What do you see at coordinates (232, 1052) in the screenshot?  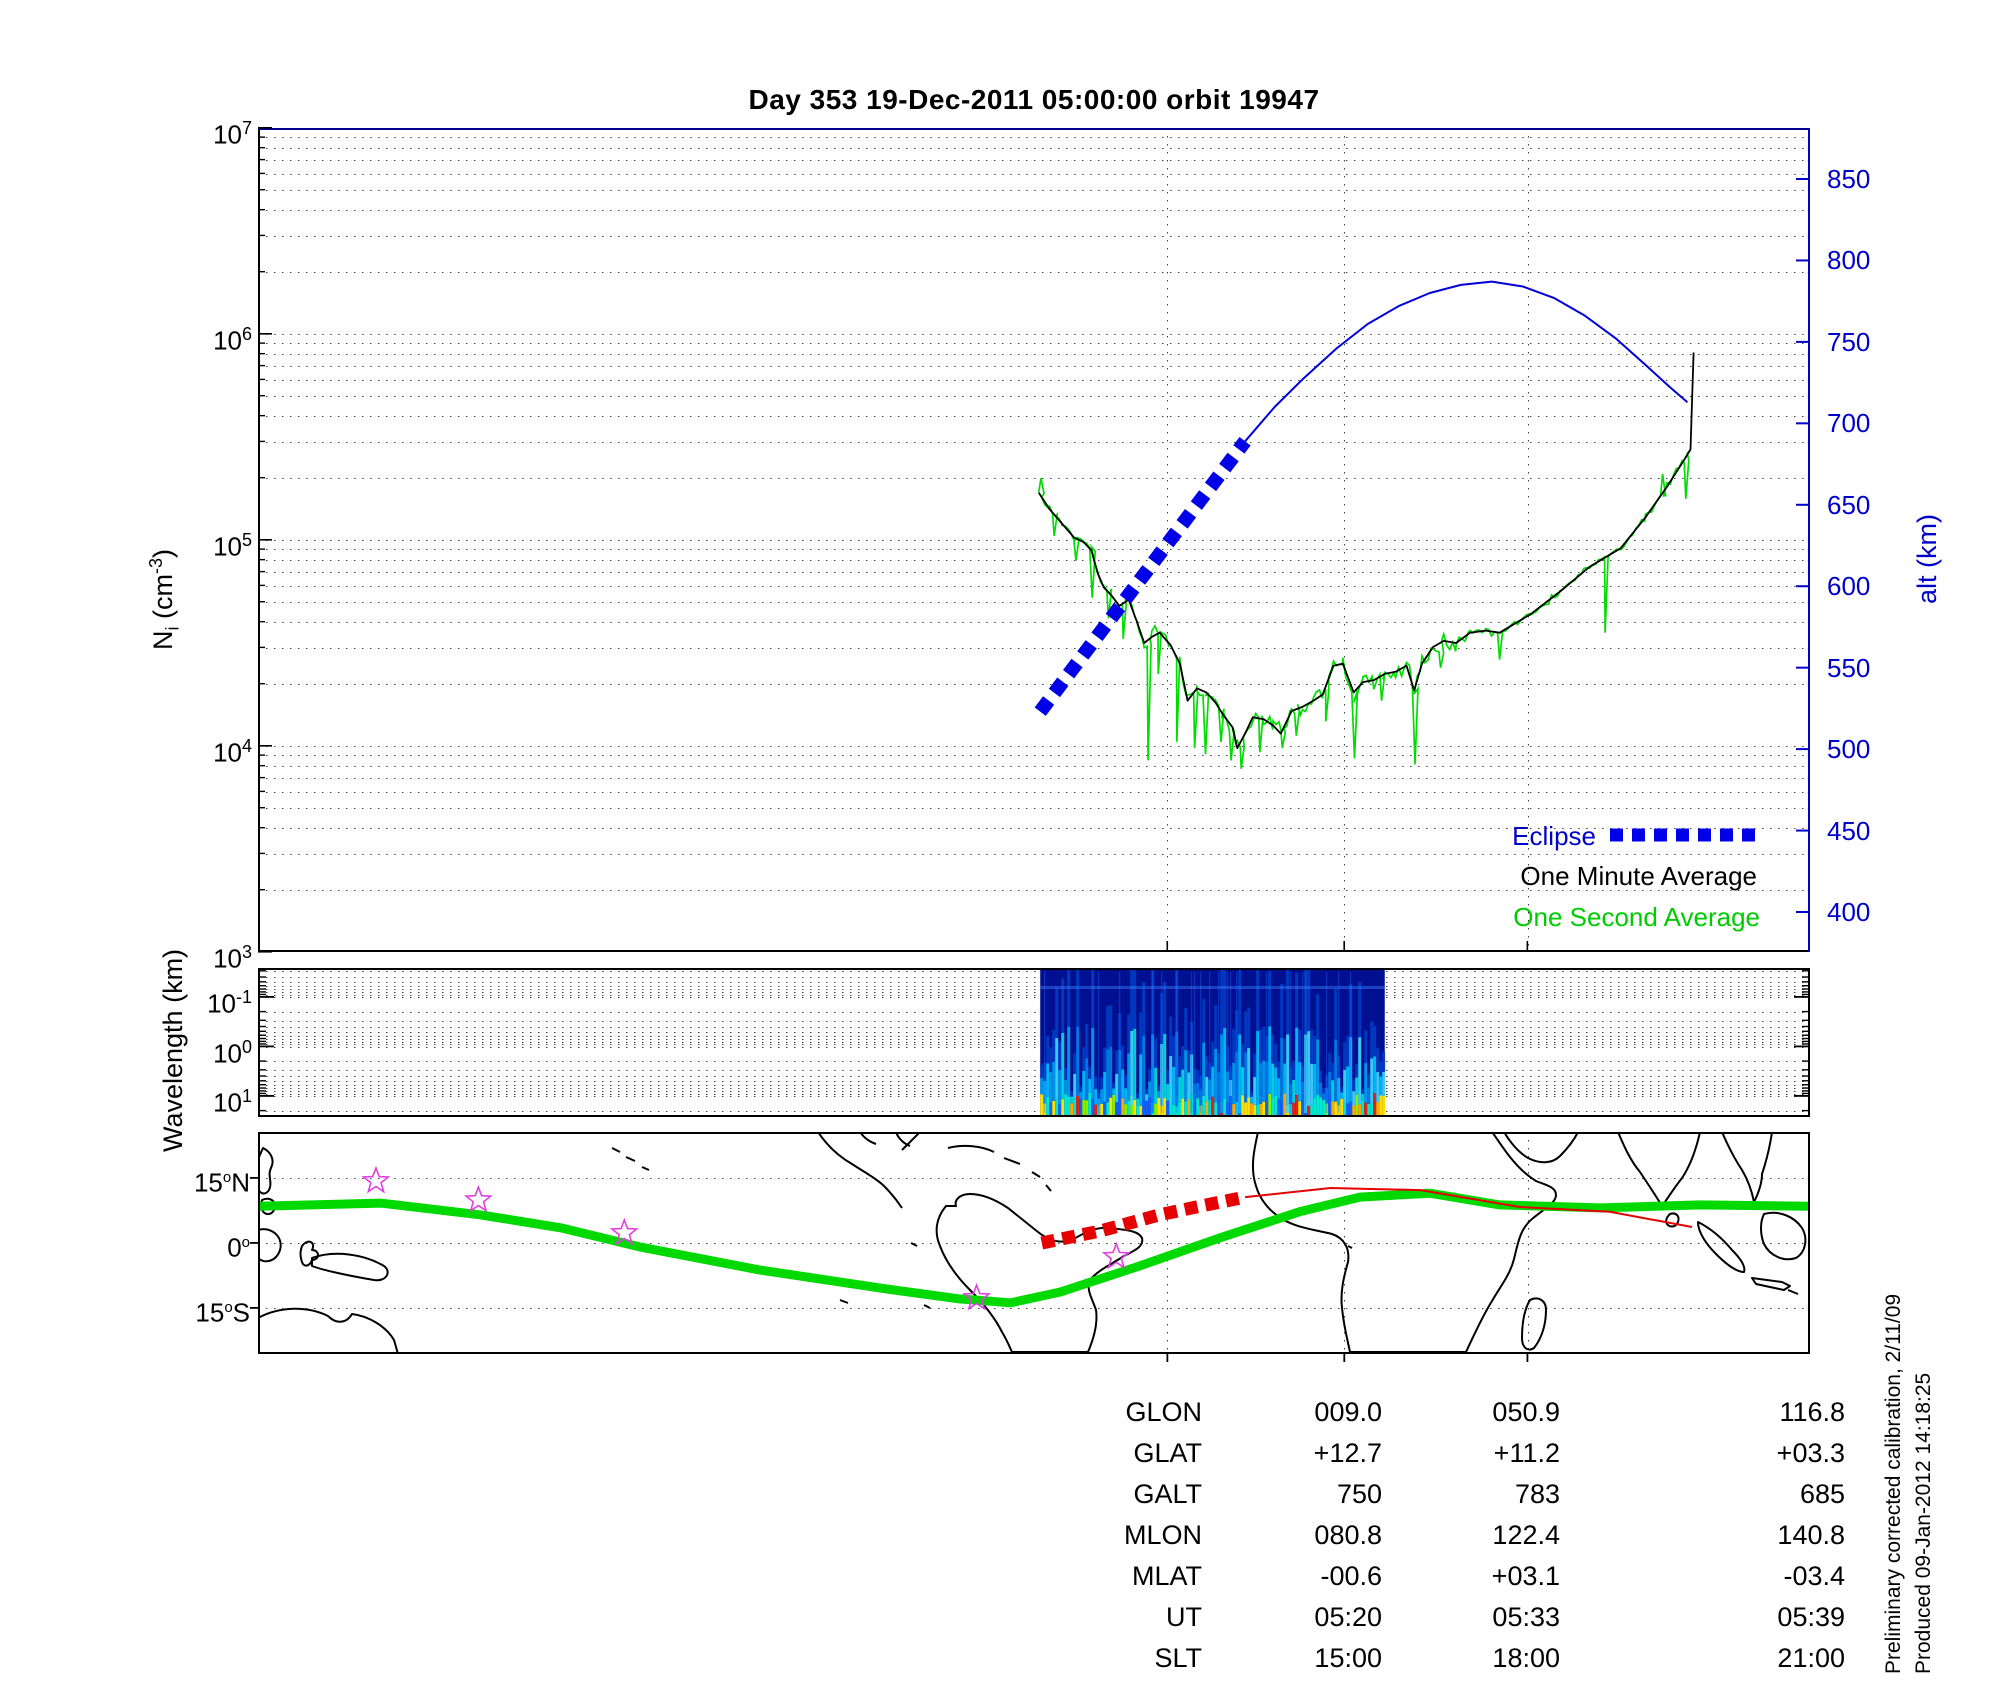 I see `wavelength-tick-label: 100` at bounding box center [232, 1052].